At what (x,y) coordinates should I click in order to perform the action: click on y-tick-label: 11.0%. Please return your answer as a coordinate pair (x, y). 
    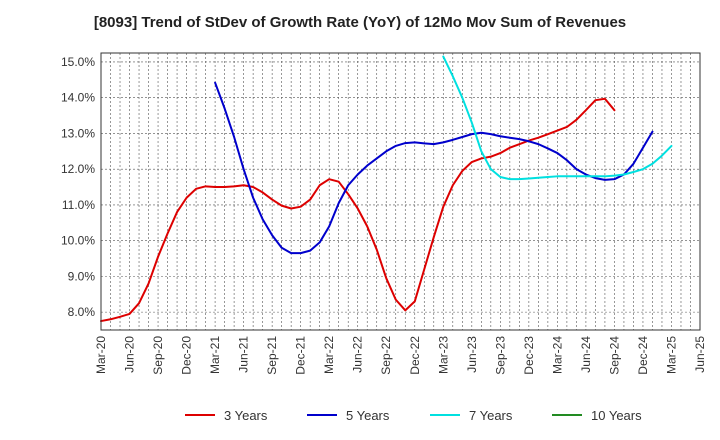
    Looking at the image, I should click on (78, 205).